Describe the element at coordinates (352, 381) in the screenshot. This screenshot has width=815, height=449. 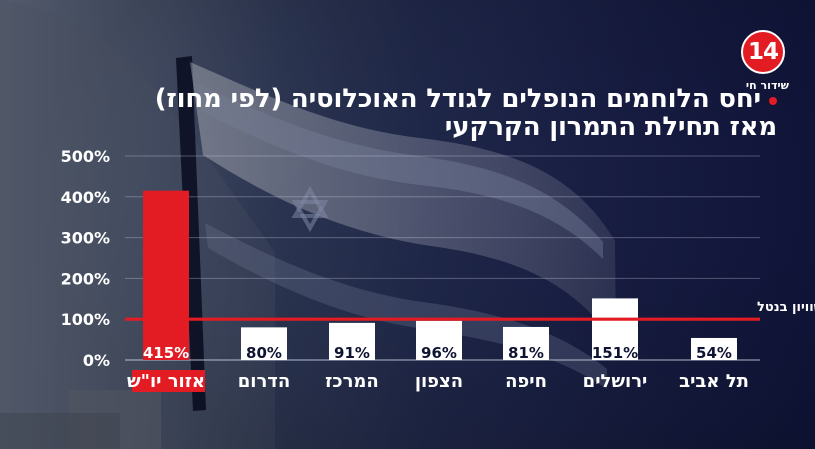
I see `x-category-label: המרכז` at that location.